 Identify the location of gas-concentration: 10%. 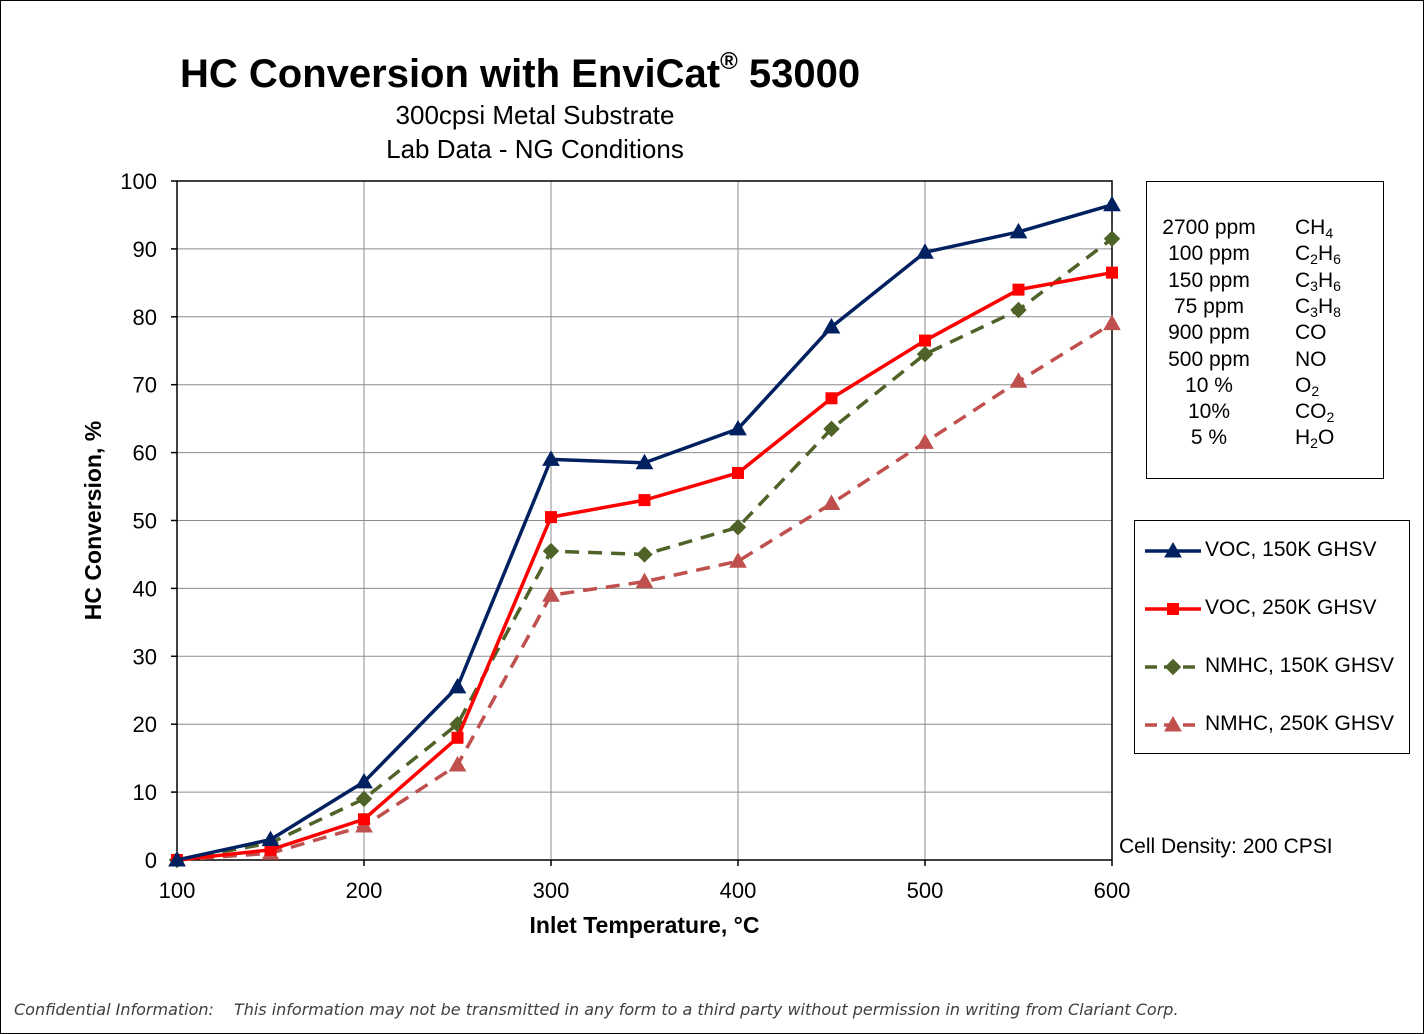
(1209, 412).